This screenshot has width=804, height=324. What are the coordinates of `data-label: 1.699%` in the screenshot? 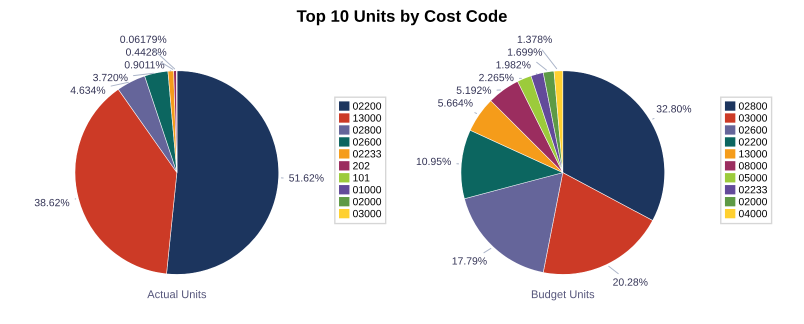 It's located at (525, 52).